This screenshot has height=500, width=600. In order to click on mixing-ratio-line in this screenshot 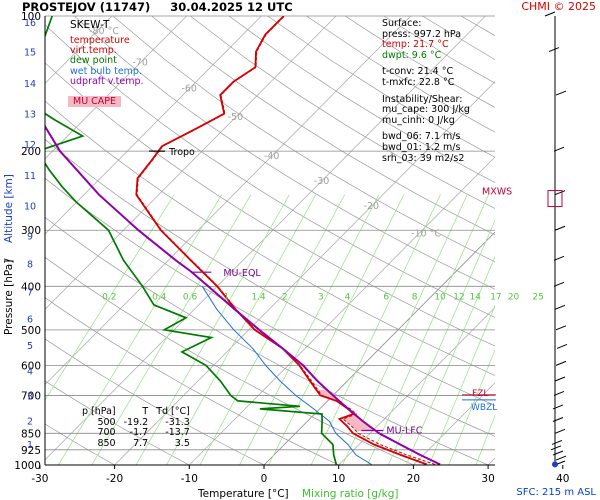, I will do `click(471, 406)`.